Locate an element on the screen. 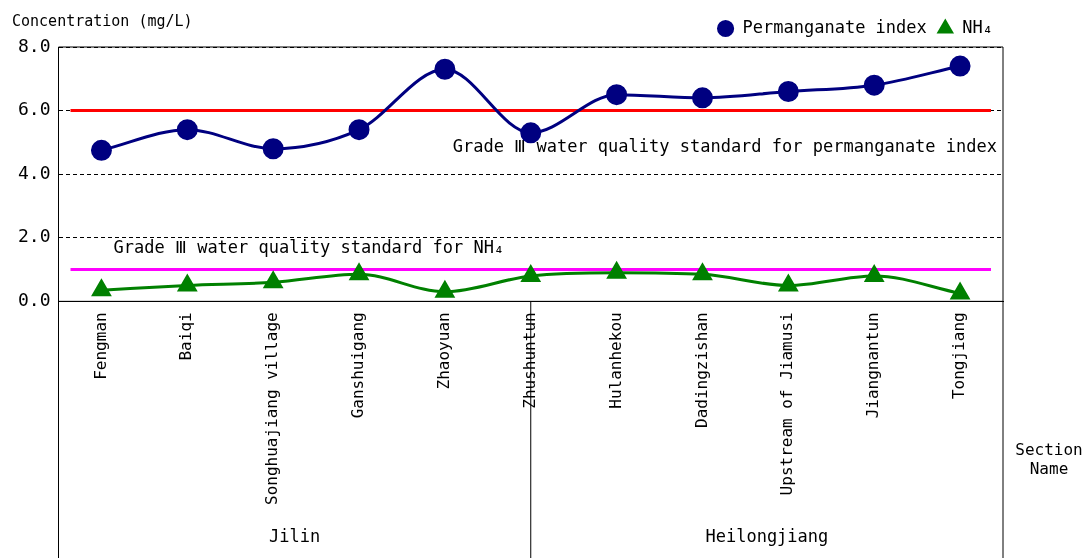  y-tick-label: 6.0 is located at coordinates (34, 109).